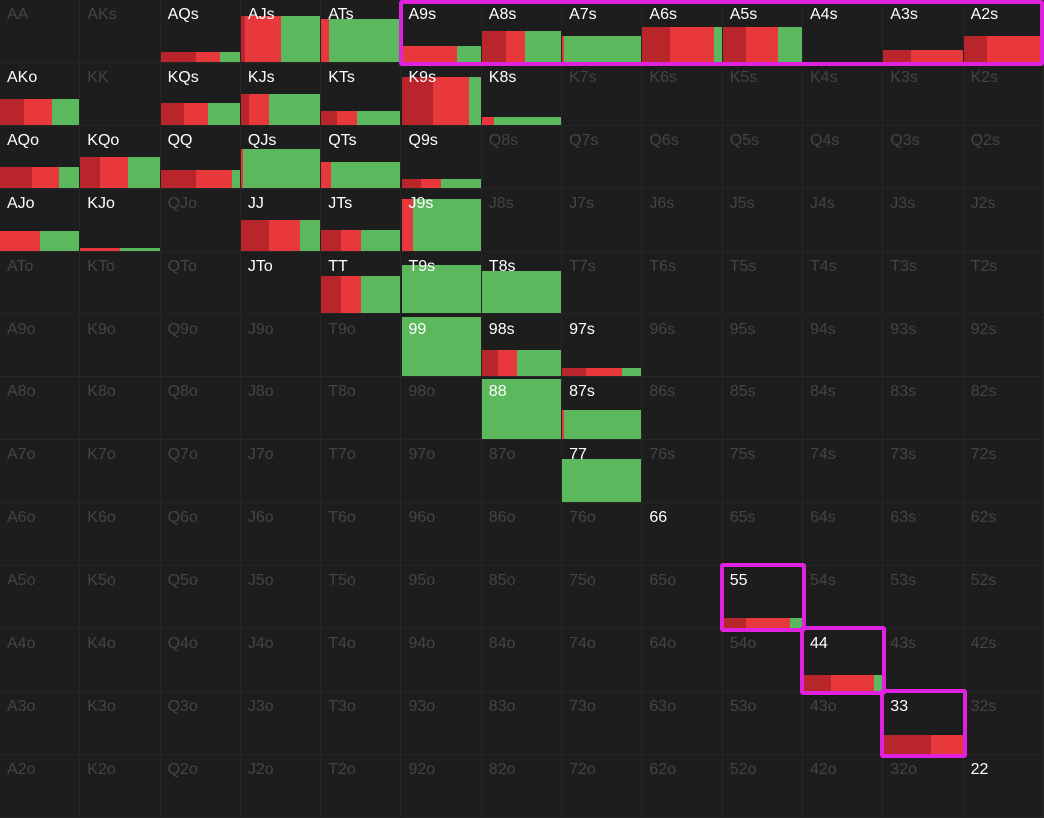  I want to click on hand-cell-j9o: J9o, so click(281, 346).